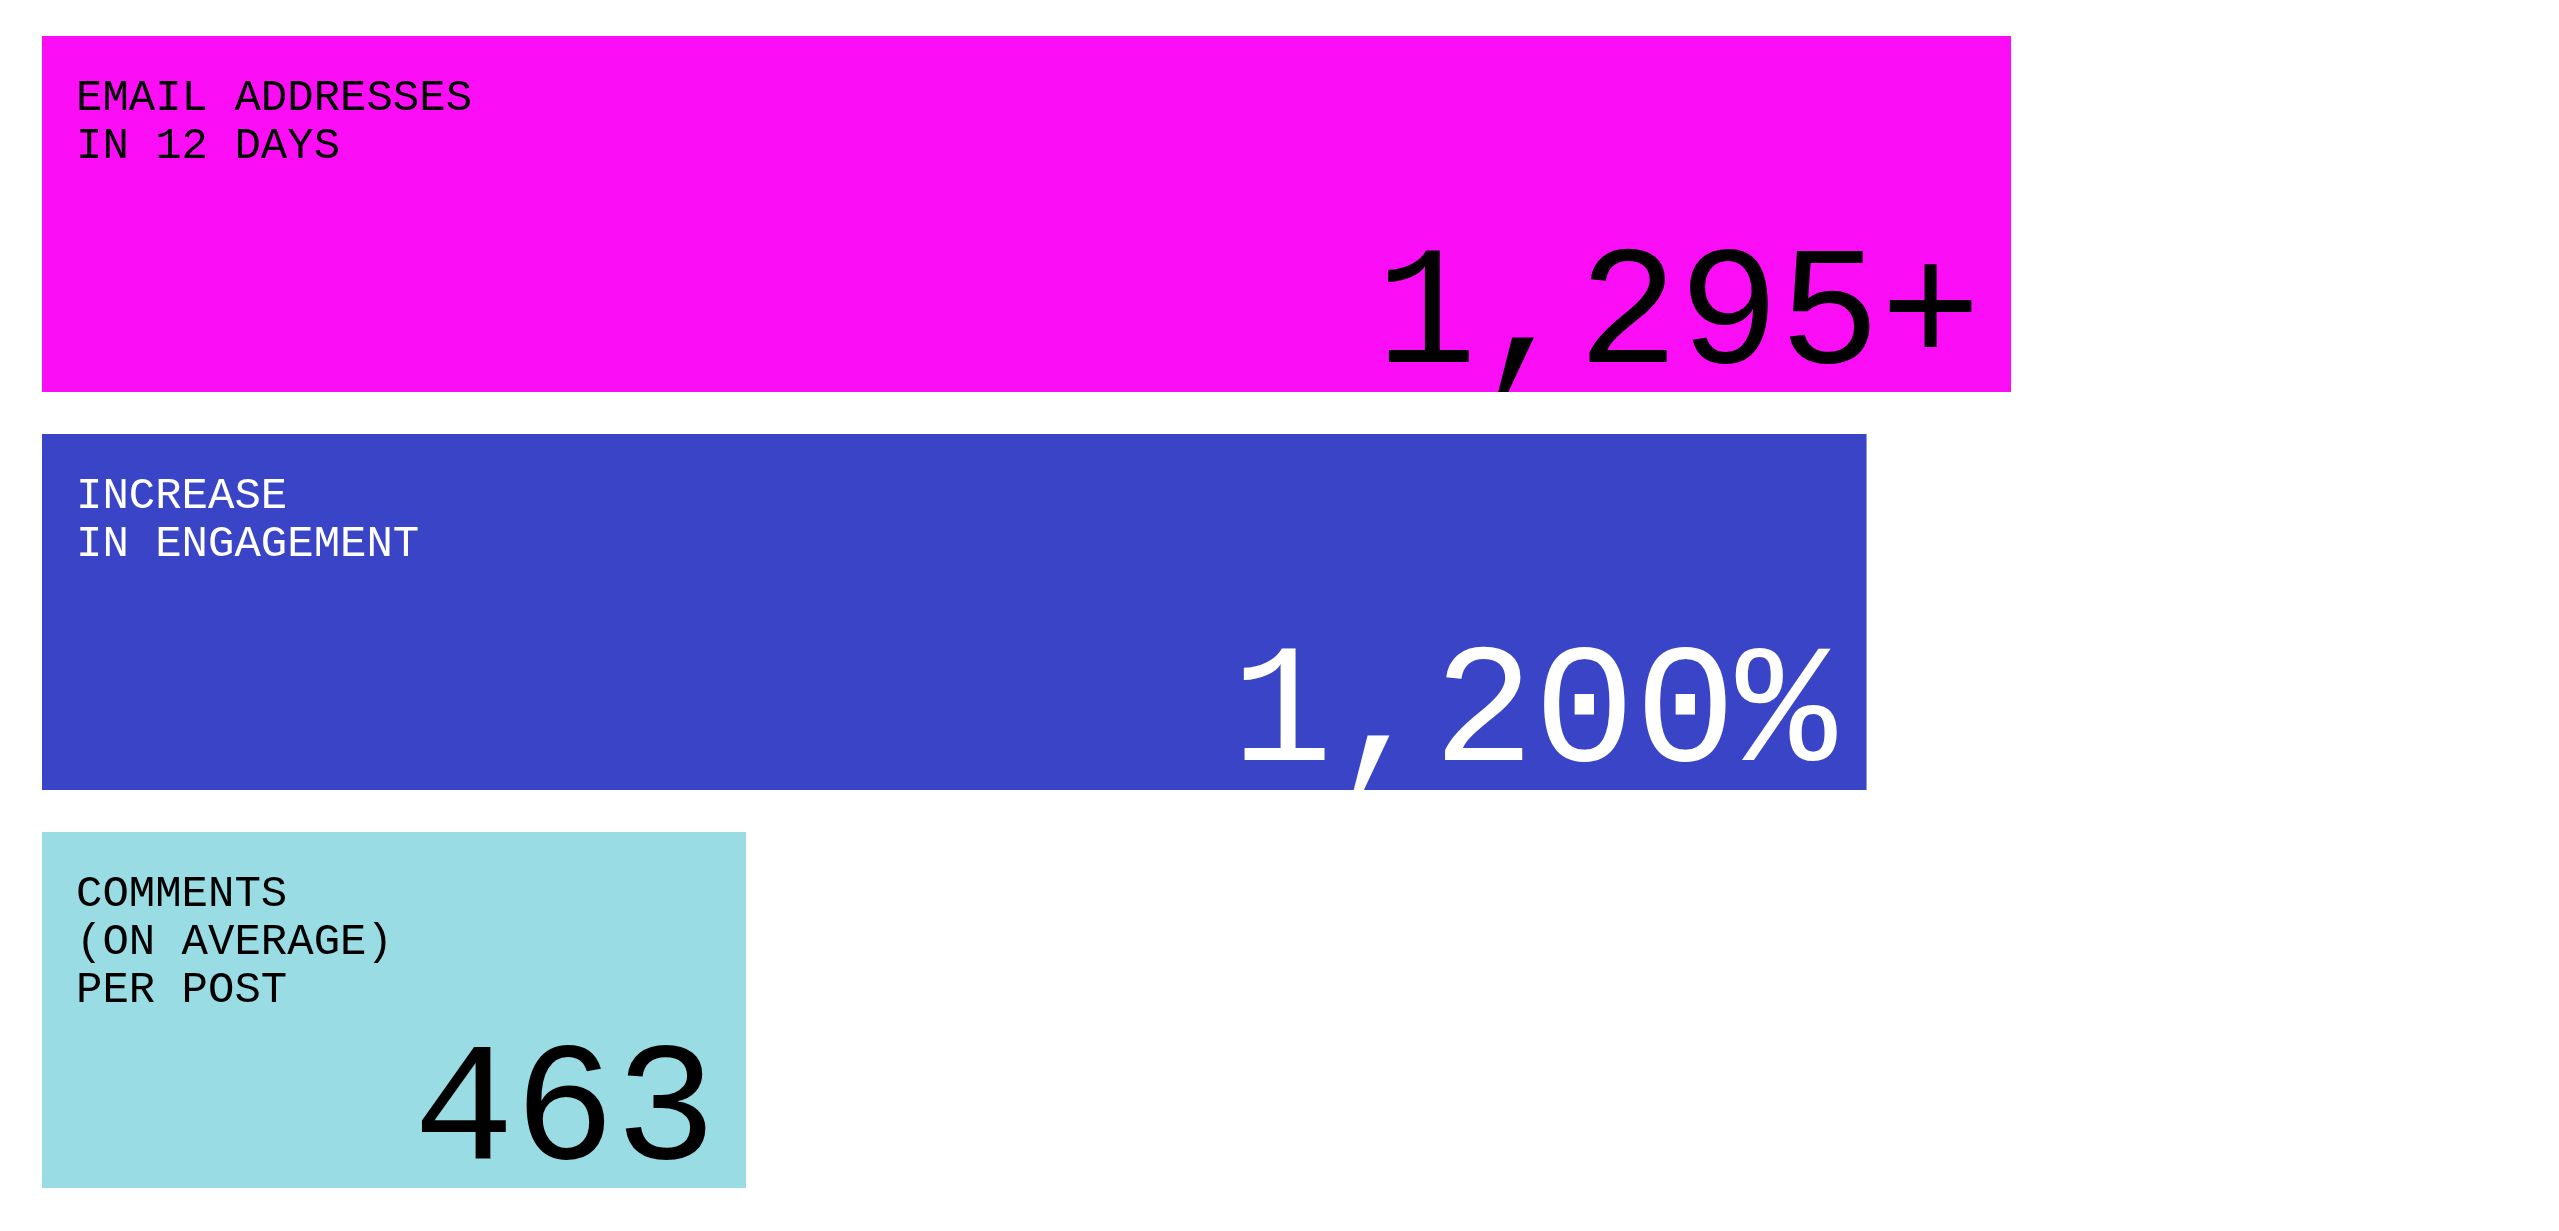  I want to click on data-label: 1,200%, so click(1534, 715).